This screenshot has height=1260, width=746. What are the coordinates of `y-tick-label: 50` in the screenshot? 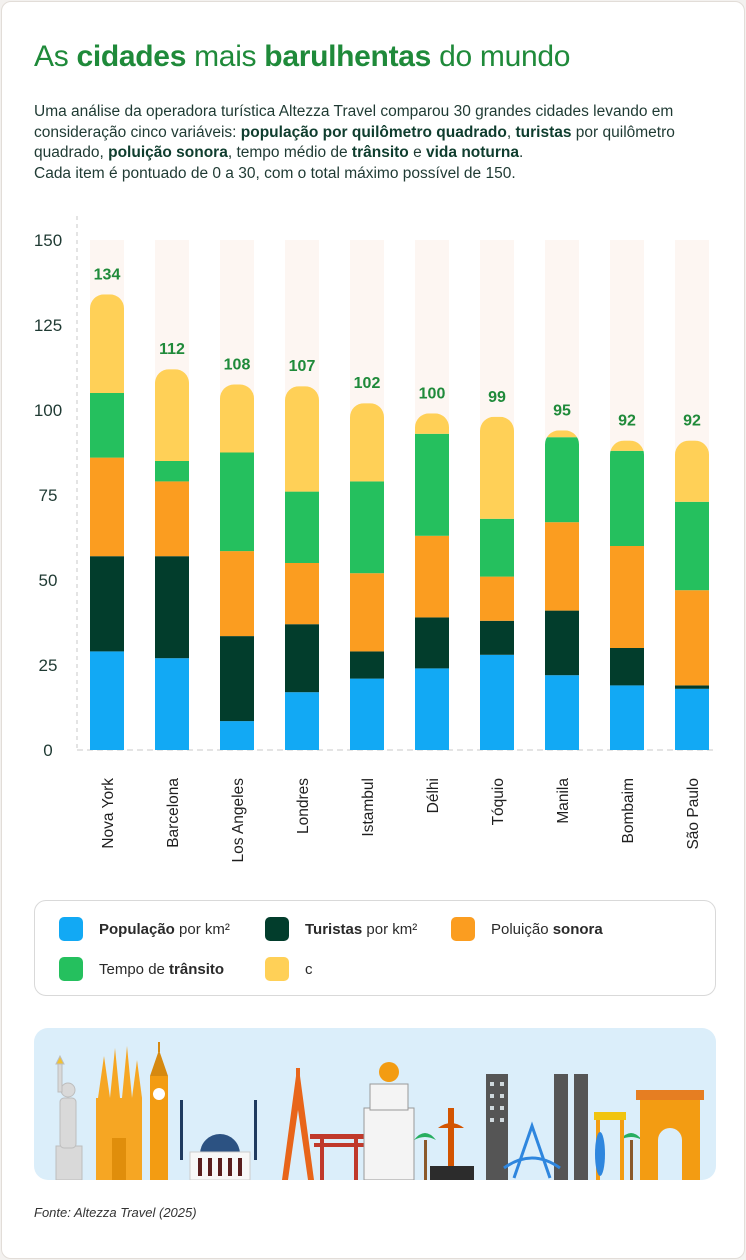 It's located at (48, 580).